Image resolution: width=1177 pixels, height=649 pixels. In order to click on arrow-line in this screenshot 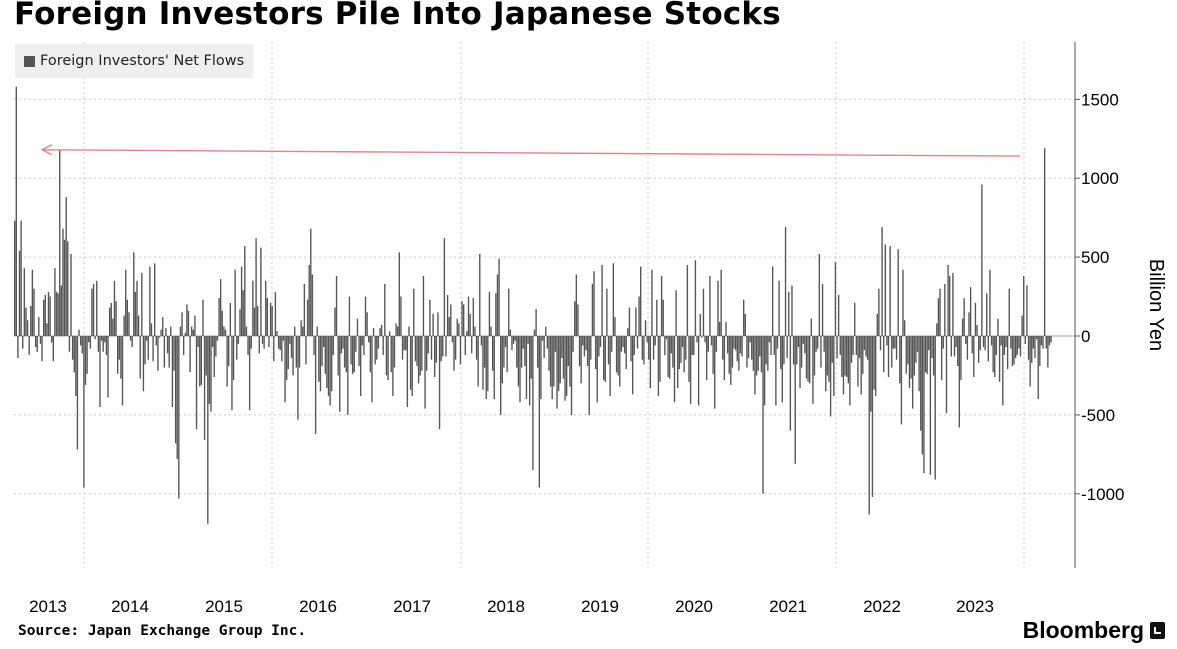, I will do `click(531, 153)`.